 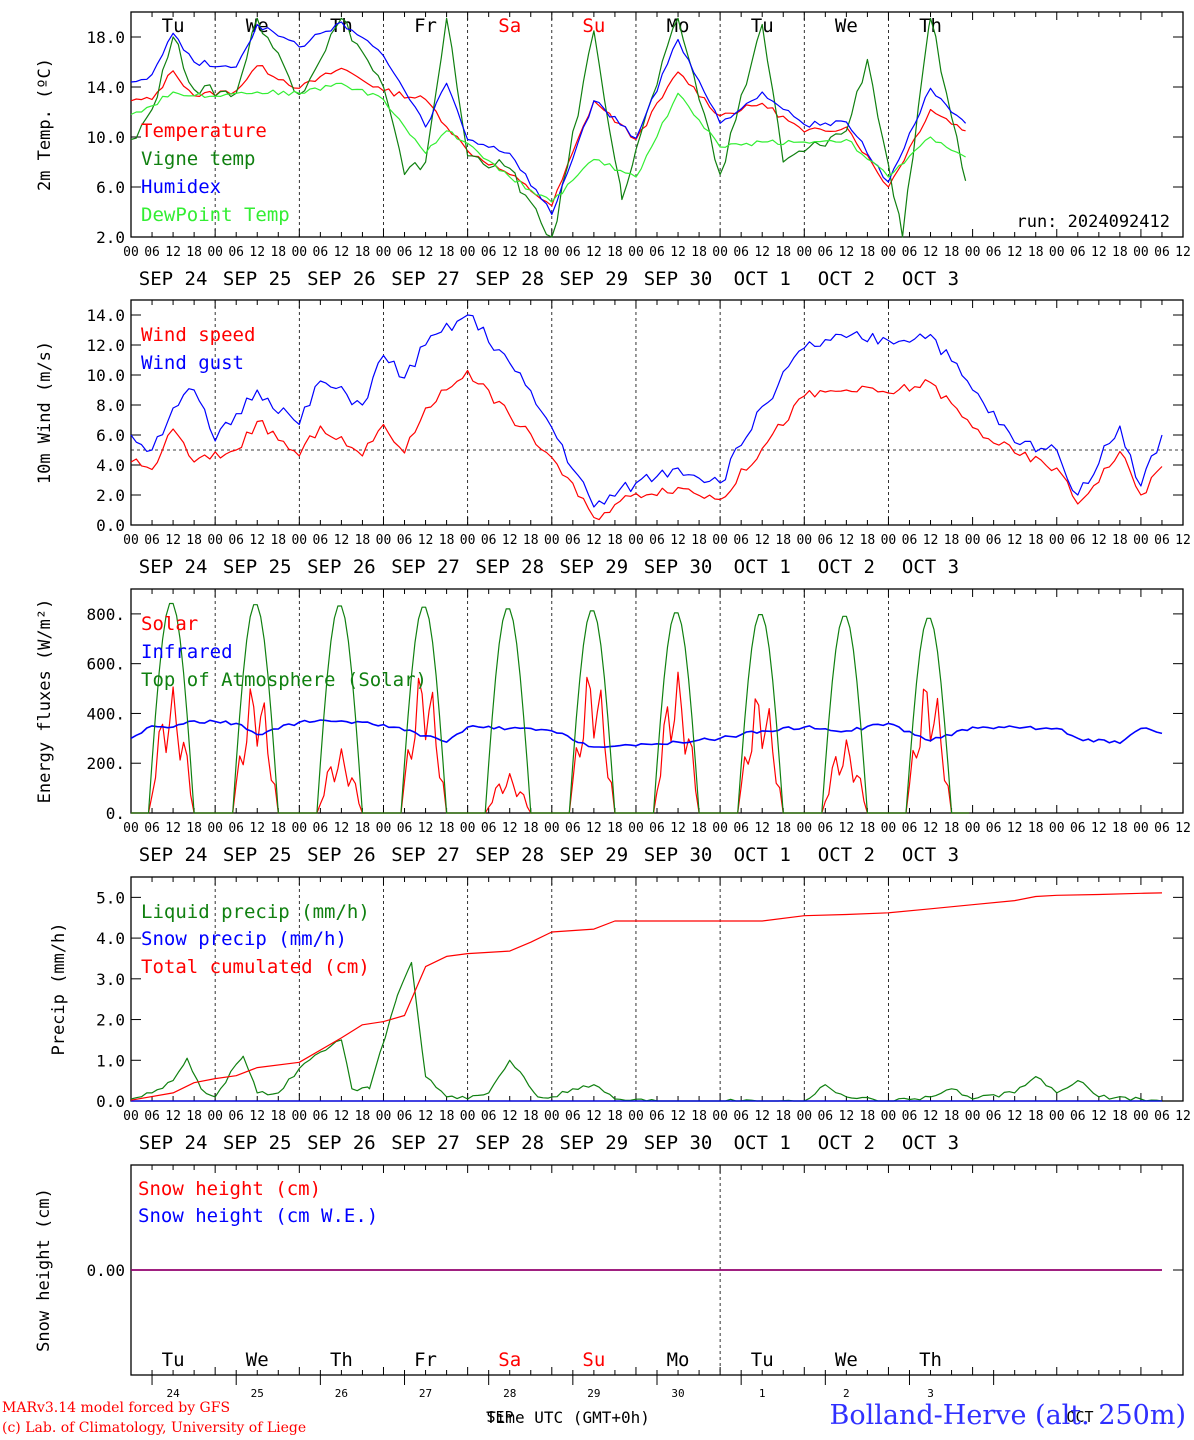 What do you see at coordinates (678, 567) in the screenshot?
I see `panel2-date-label: SEP 30` at bounding box center [678, 567].